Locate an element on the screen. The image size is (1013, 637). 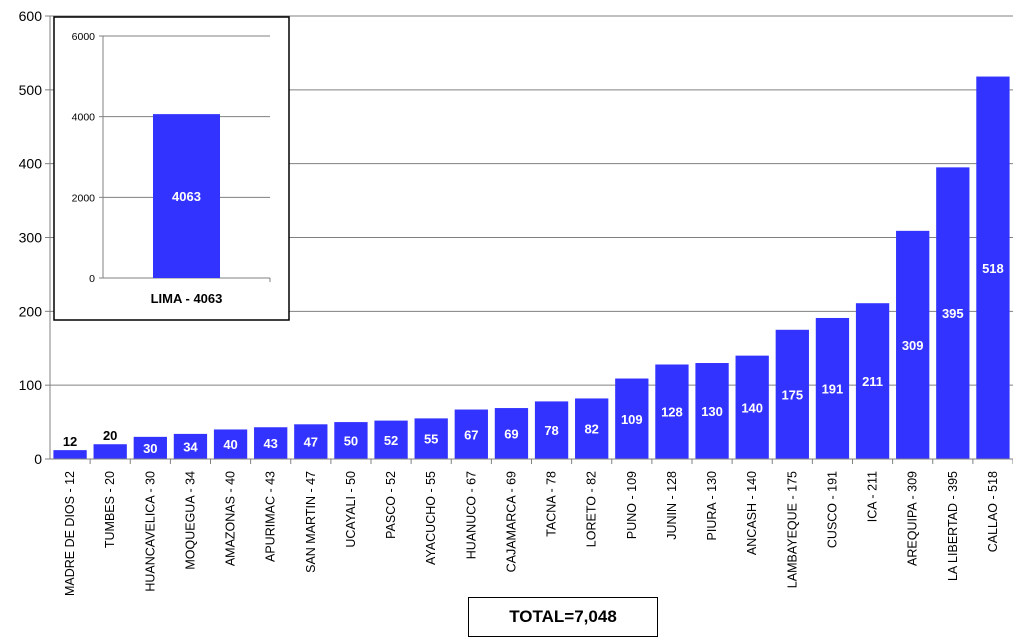
data-label: 78 is located at coordinates (551, 430).